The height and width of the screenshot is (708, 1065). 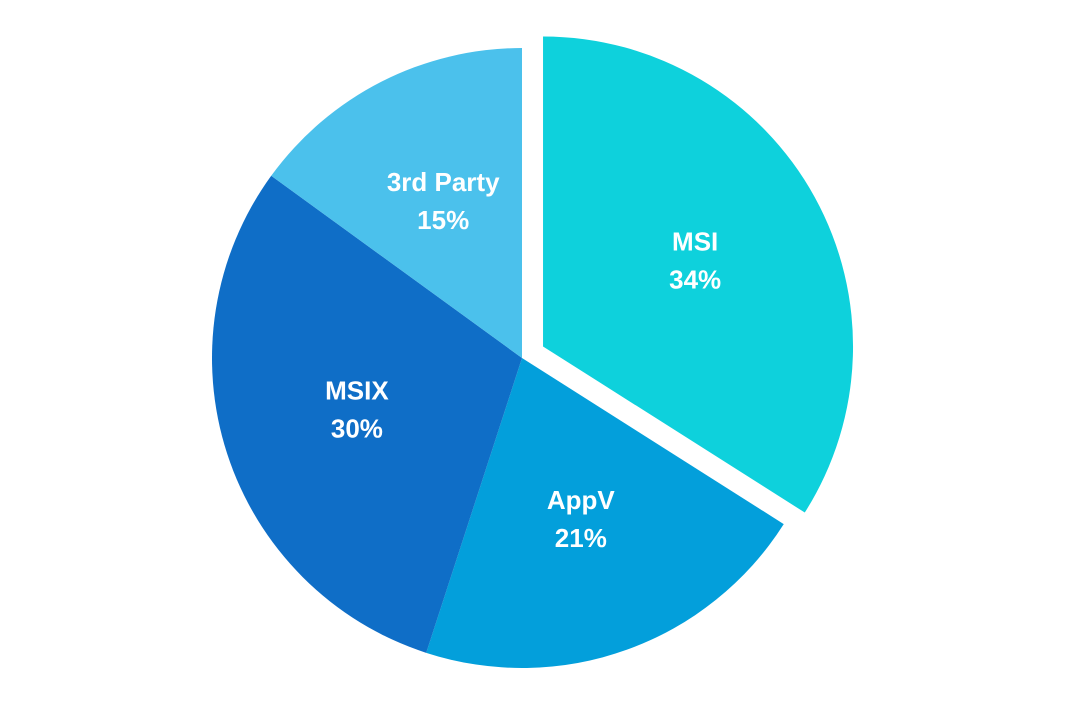 What do you see at coordinates (357, 391) in the screenshot?
I see `slice-label: MSIX` at bounding box center [357, 391].